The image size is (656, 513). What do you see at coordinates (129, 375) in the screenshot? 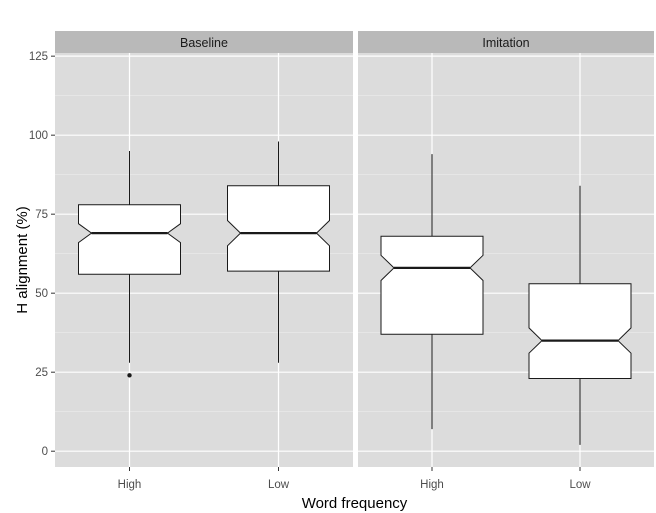
I see `outlier-point` at bounding box center [129, 375].